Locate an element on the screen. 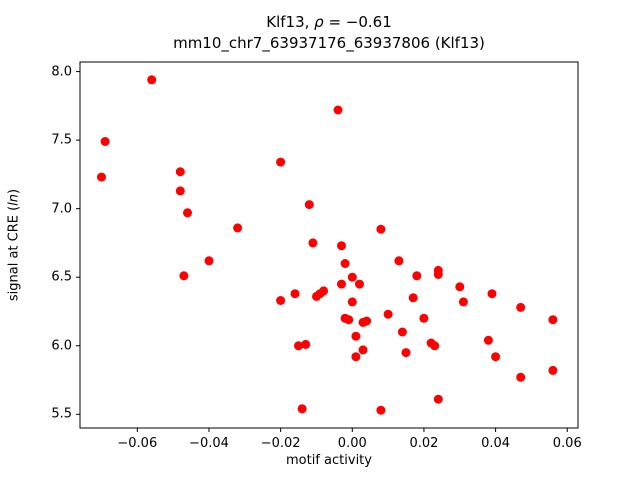 The image size is (640, 480). y-tick-label: 8.0 is located at coordinates (61, 72).